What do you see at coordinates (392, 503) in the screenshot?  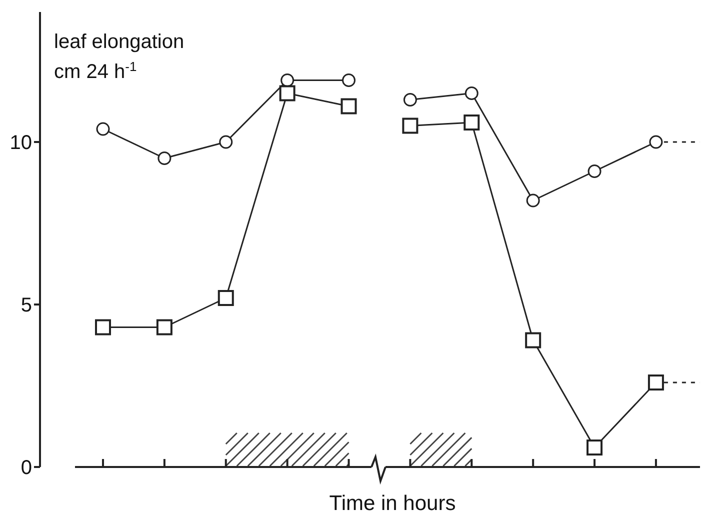 I see `x-axis-title: Time in hours` at bounding box center [392, 503].